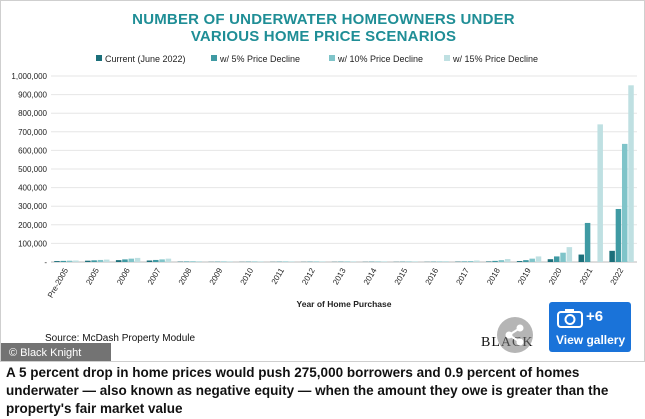 Image resolution: width=645 pixels, height=419 pixels. I want to click on x-tick-label: 2014, so click(370, 276).